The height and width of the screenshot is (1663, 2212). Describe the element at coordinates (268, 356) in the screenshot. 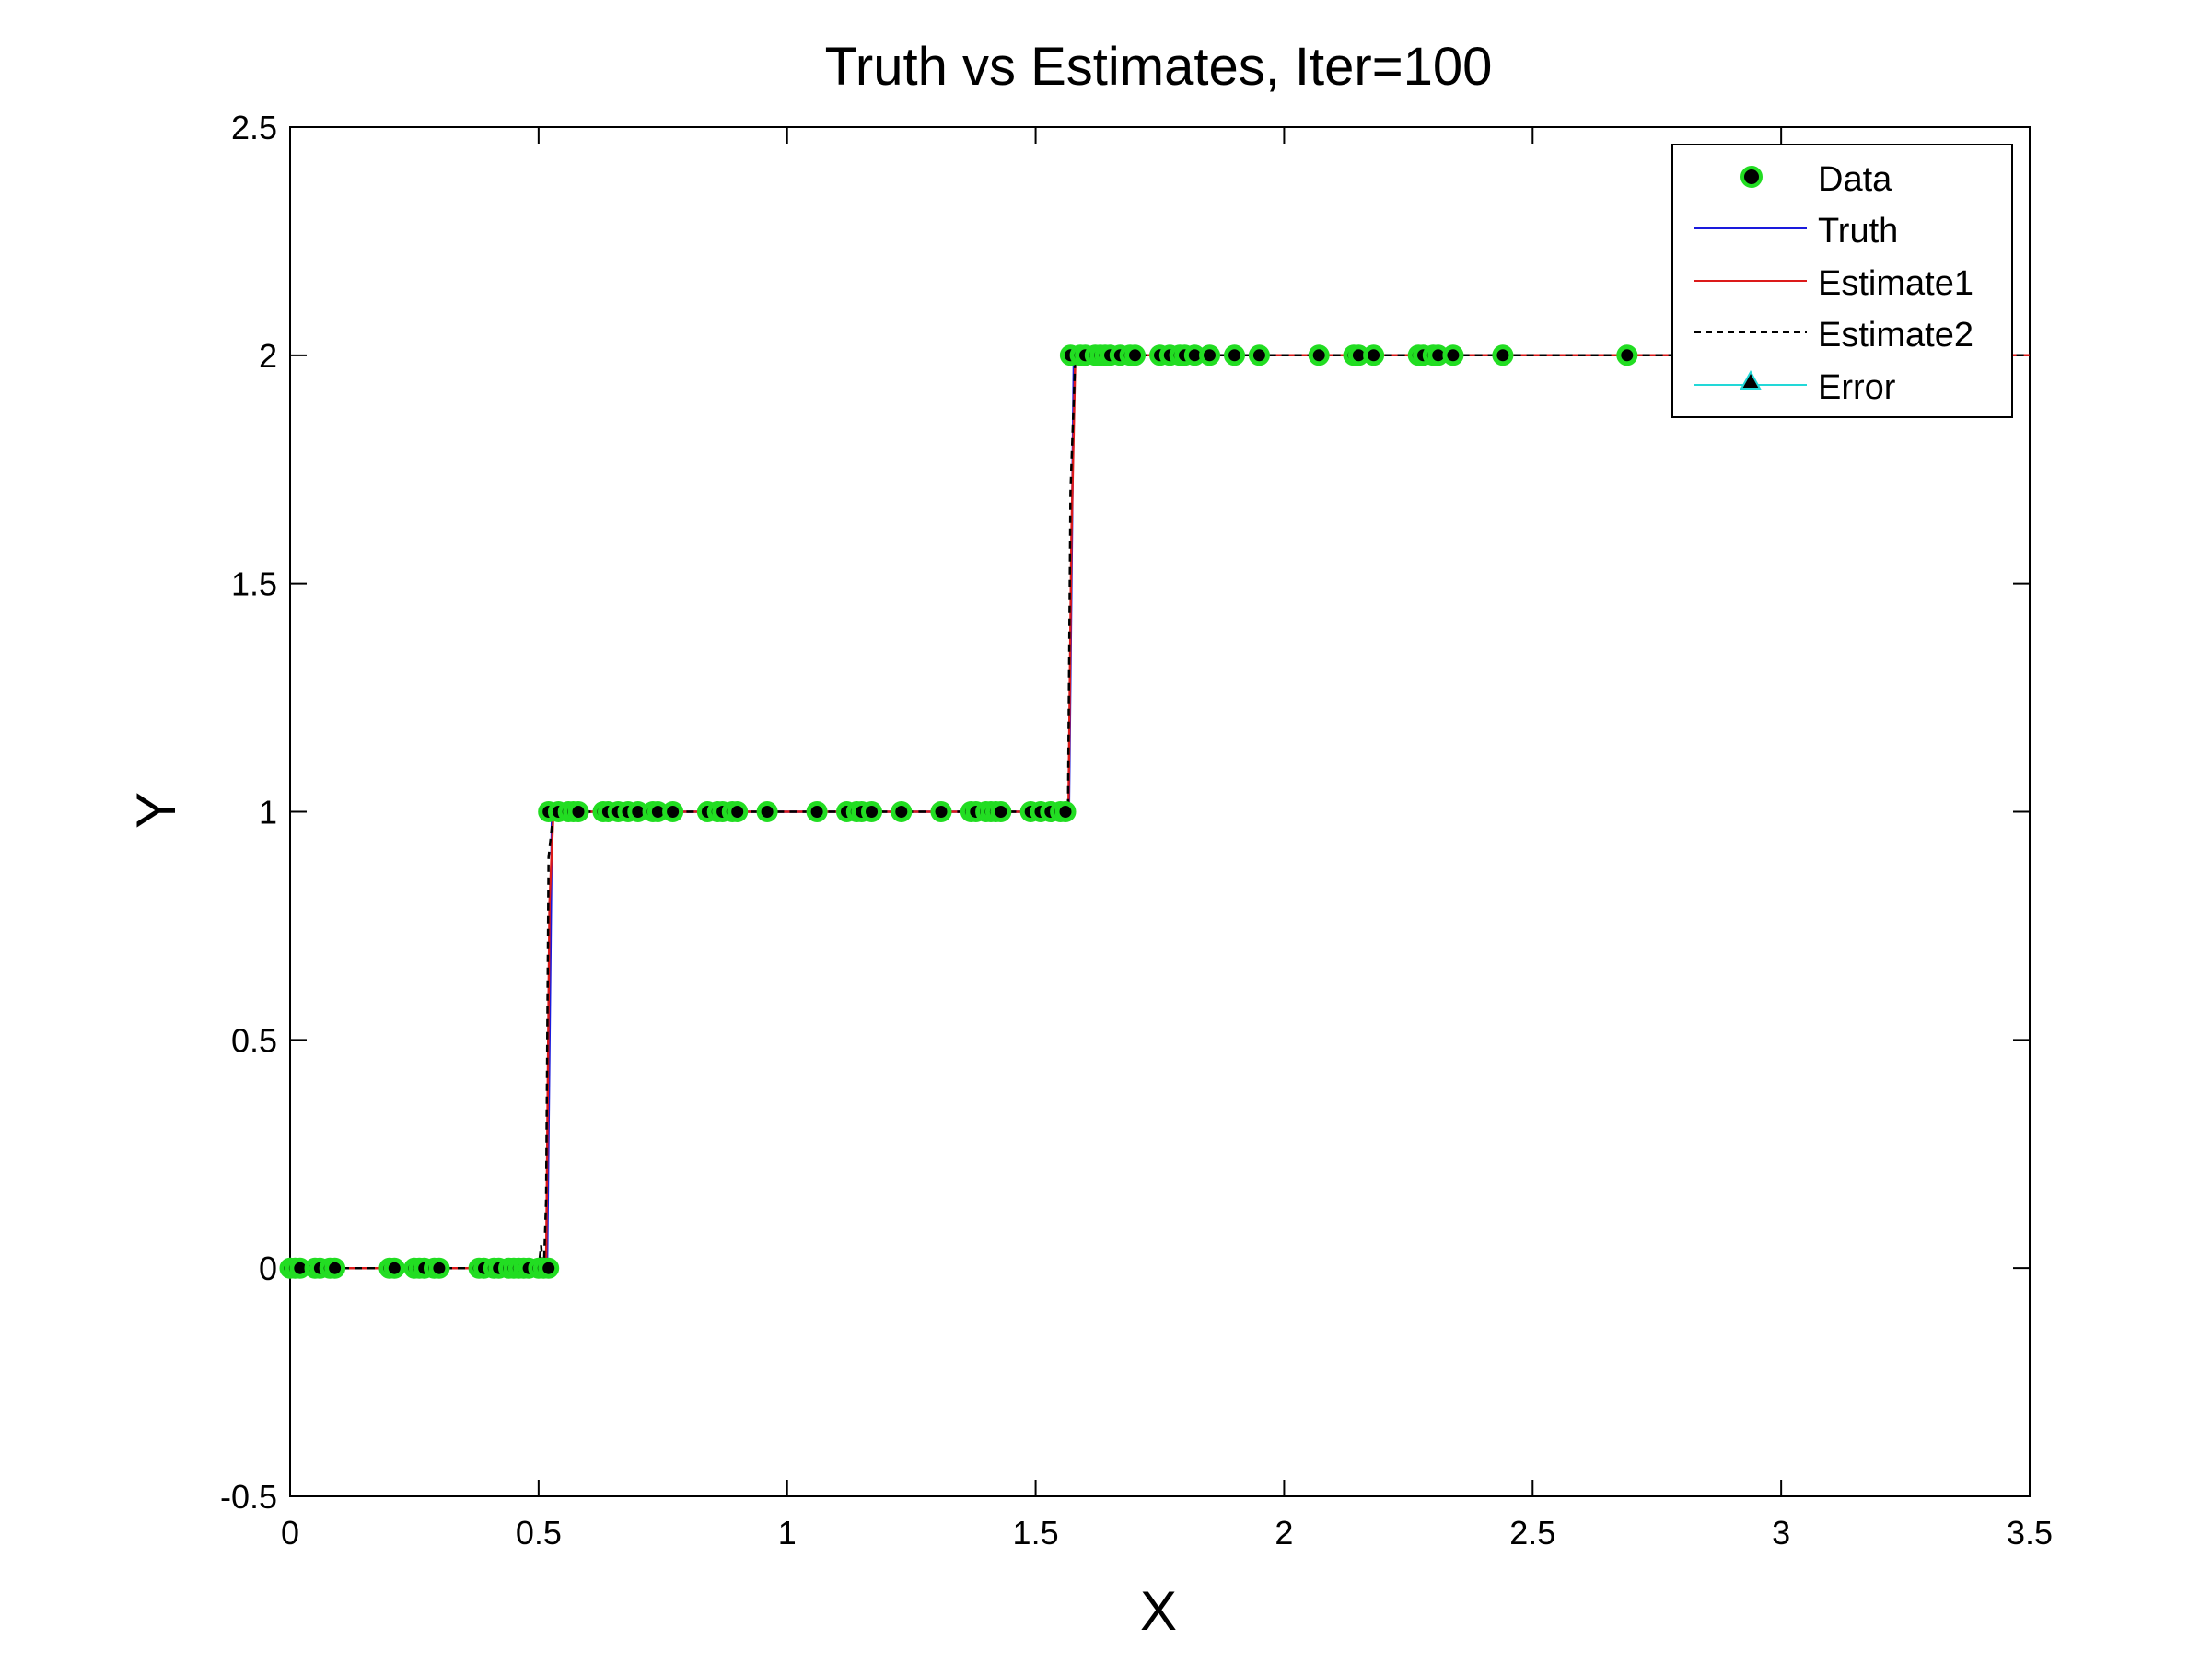

I see `y-tick-label: 2` at that location.